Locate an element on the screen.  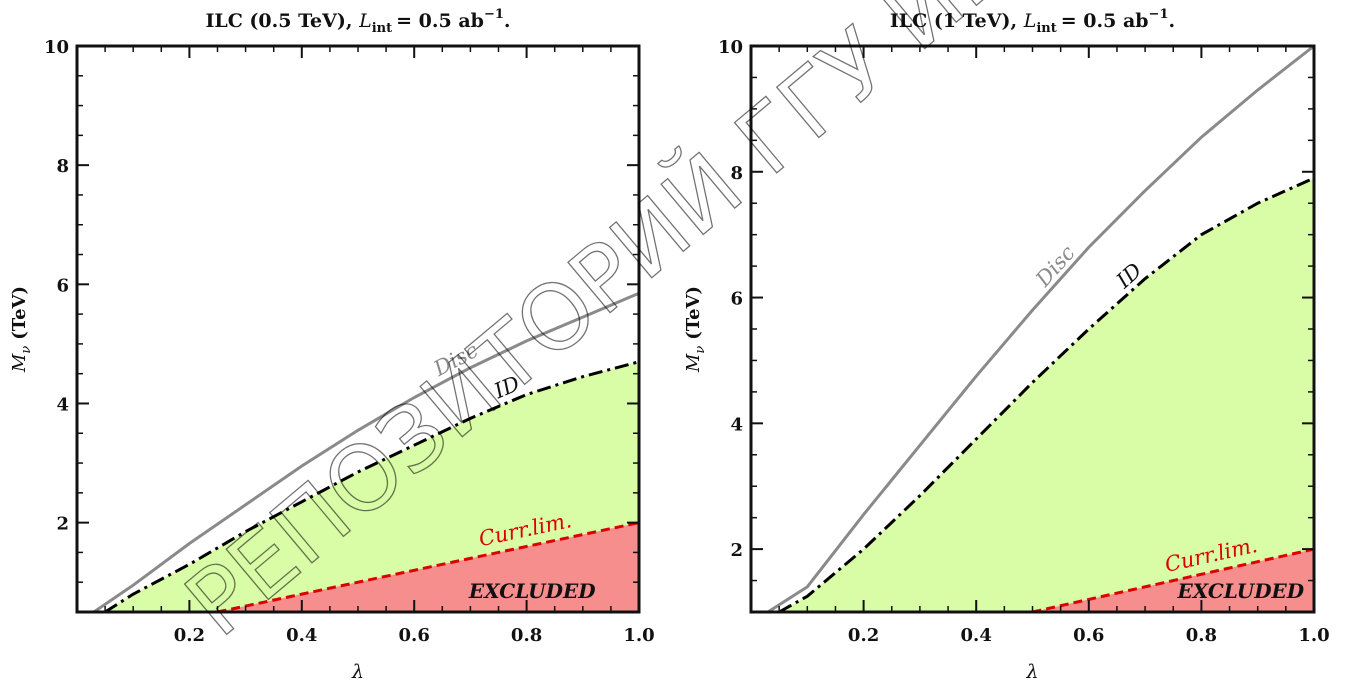
title-prefix: ILC (1 TeV), is located at coordinates (957, 21).